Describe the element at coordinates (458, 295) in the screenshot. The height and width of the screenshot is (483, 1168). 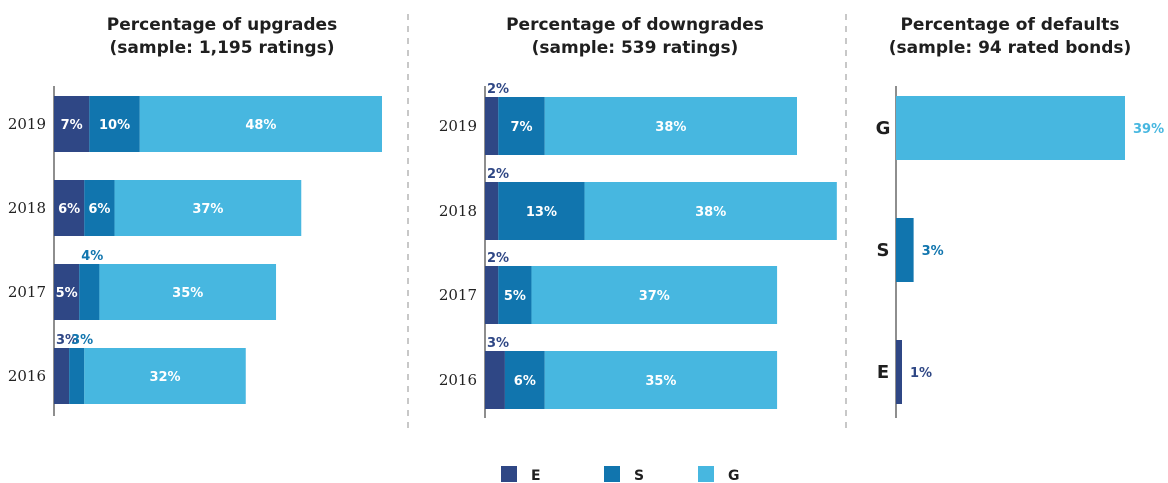
I see `downgrades-category-label: 2017` at that location.